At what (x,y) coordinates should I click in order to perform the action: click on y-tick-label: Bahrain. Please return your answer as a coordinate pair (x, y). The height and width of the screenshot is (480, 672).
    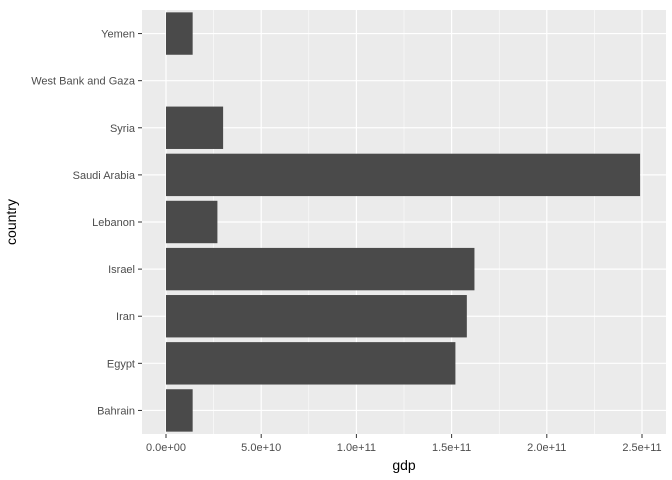
    Looking at the image, I should click on (116, 411).